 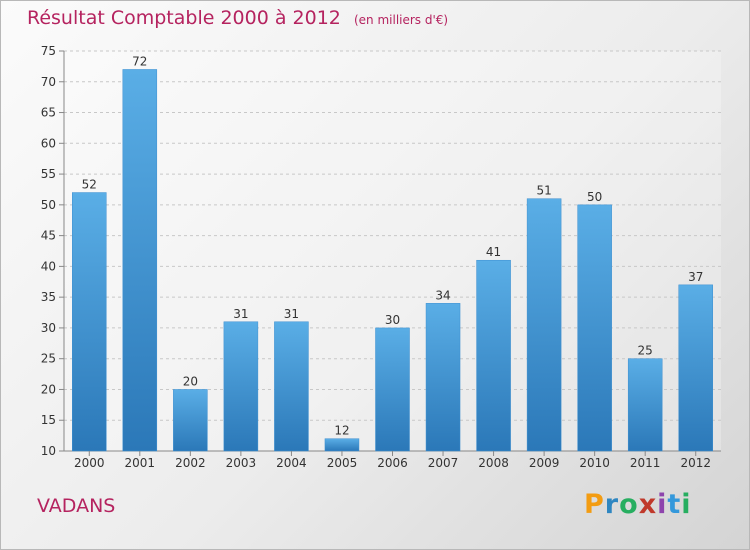 I want to click on commune-name: VADANS, so click(x=76, y=506).